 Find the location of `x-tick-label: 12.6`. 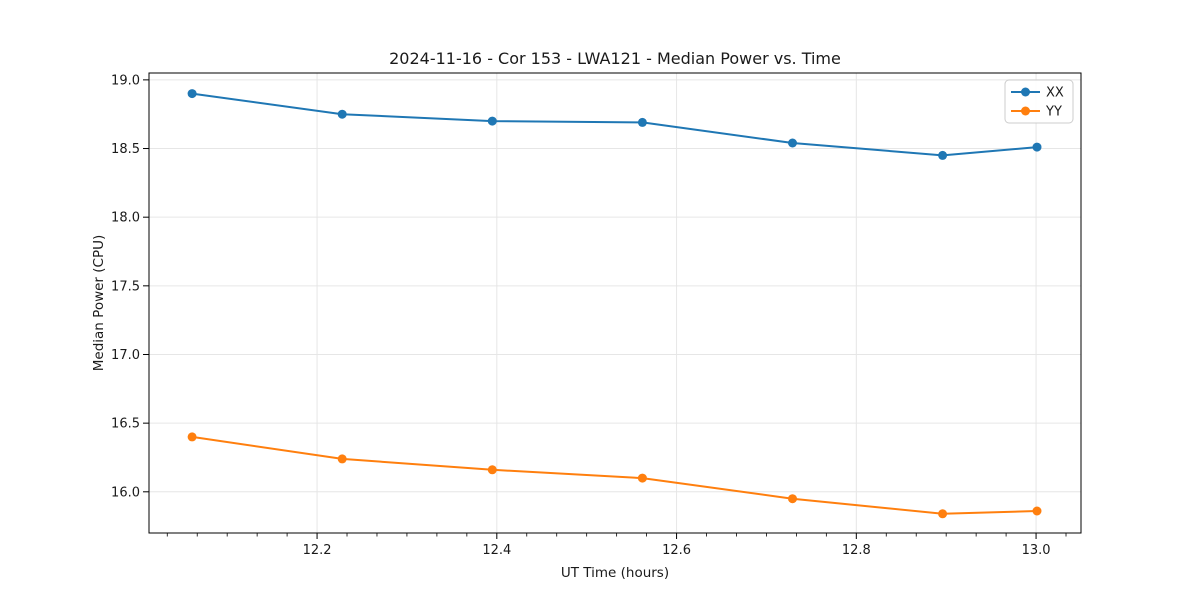

x-tick-label: 12.6 is located at coordinates (676, 550).